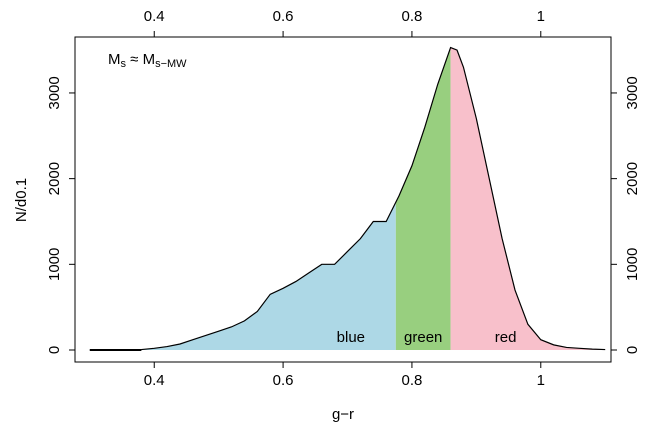  What do you see at coordinates (541, 380) in the screenshot?
I see `x-tick-label: 1` at bounding box center [541, 380].